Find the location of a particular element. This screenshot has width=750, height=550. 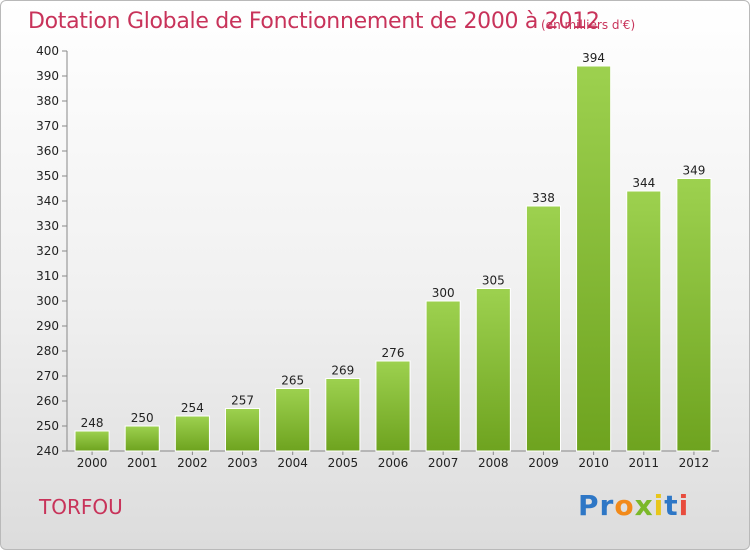

bar-value-label: 254 is located at coordinates (192, 408).